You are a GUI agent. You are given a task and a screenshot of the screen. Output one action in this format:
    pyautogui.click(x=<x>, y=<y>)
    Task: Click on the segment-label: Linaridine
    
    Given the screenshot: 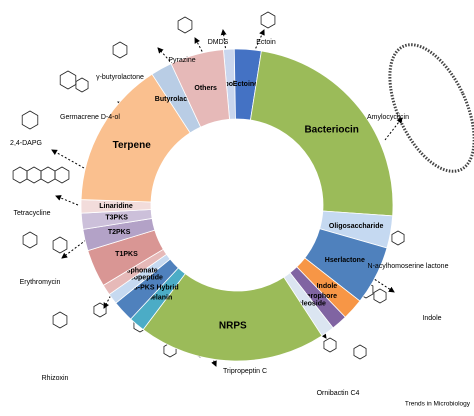 What is the action you would take?
    pyautogui.click(x=116, y=206)
    